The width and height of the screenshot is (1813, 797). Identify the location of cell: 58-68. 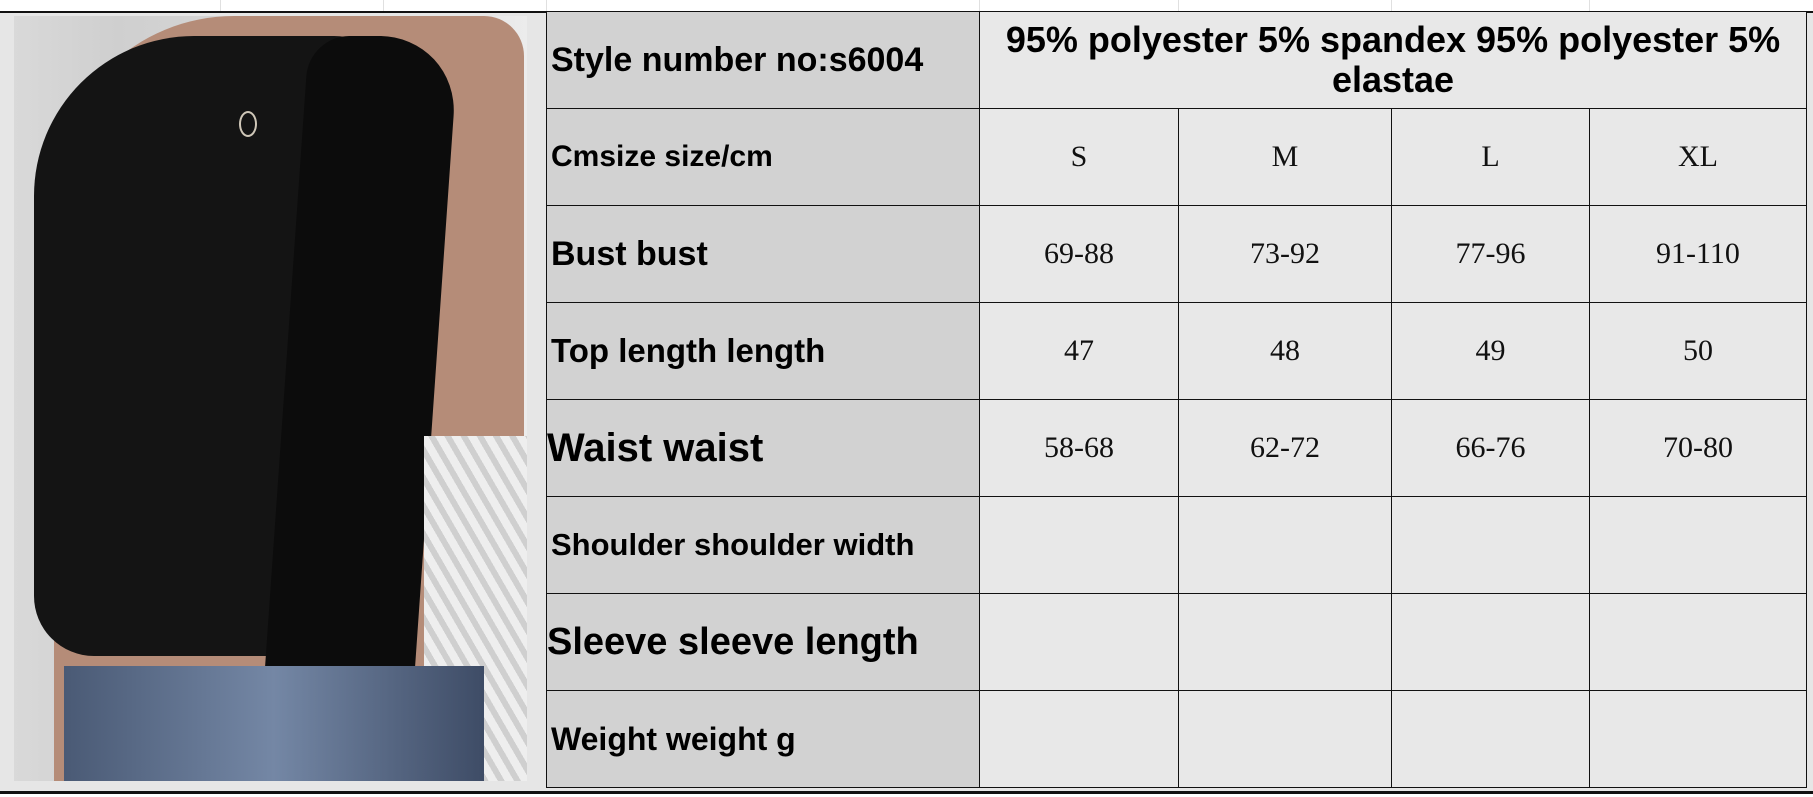
(1079, 448).